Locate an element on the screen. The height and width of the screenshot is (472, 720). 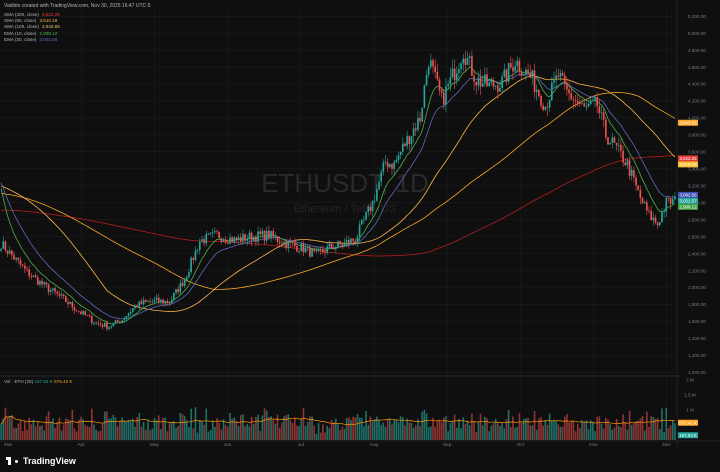
legend-row-sma100: SMA (100, close) 3,943.65 is located at coordinates (32, 27).